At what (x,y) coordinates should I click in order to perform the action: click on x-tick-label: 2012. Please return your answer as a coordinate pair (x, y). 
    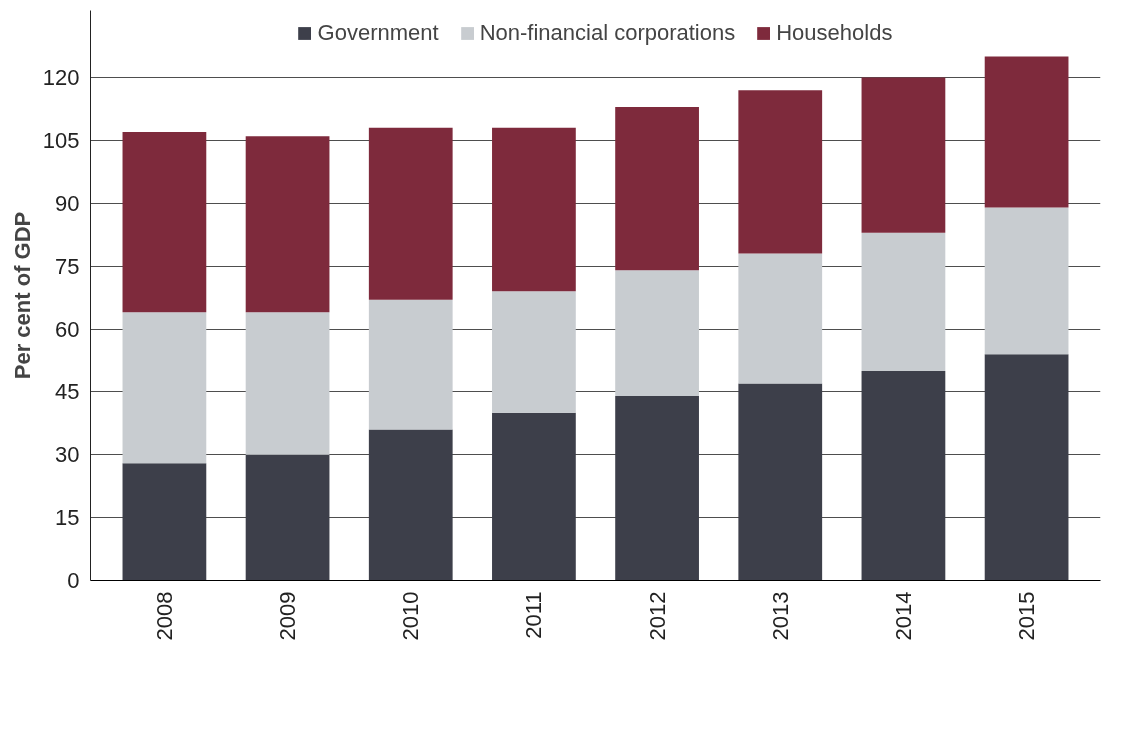
    Looking at the image, I should click on (657, 616).